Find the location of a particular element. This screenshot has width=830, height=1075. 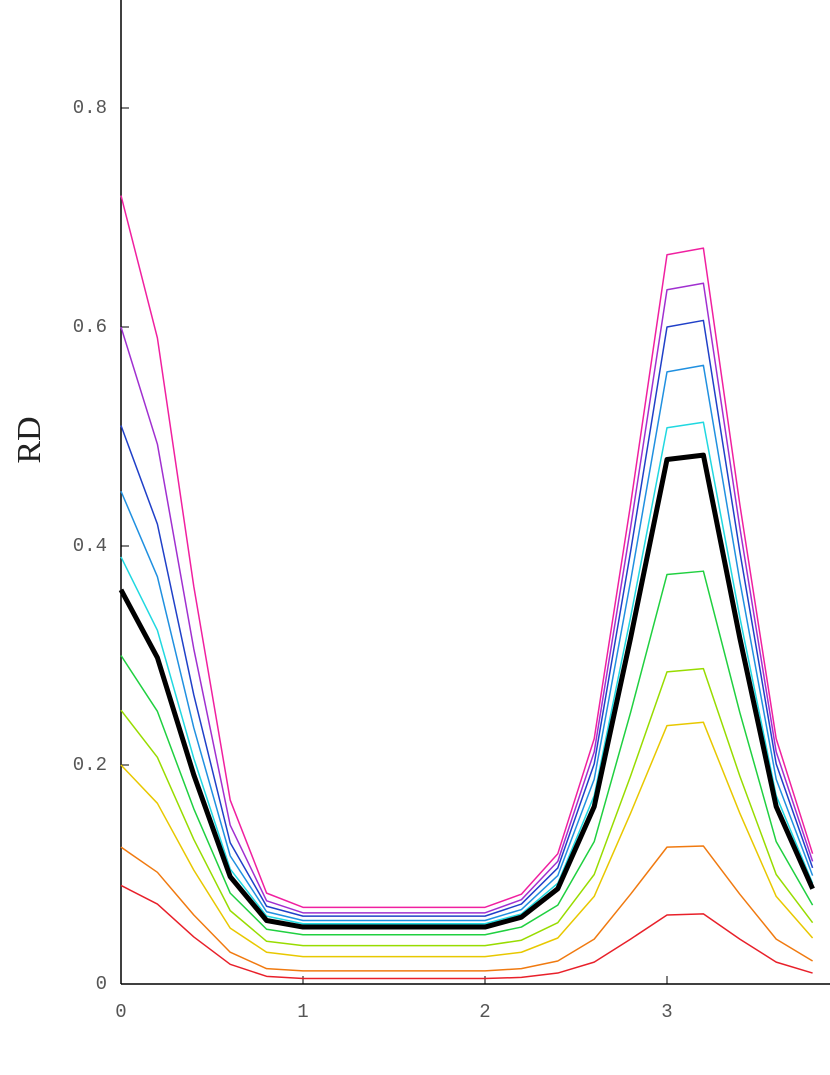

y-axis-label: RD is located at coordinates (29, 439).